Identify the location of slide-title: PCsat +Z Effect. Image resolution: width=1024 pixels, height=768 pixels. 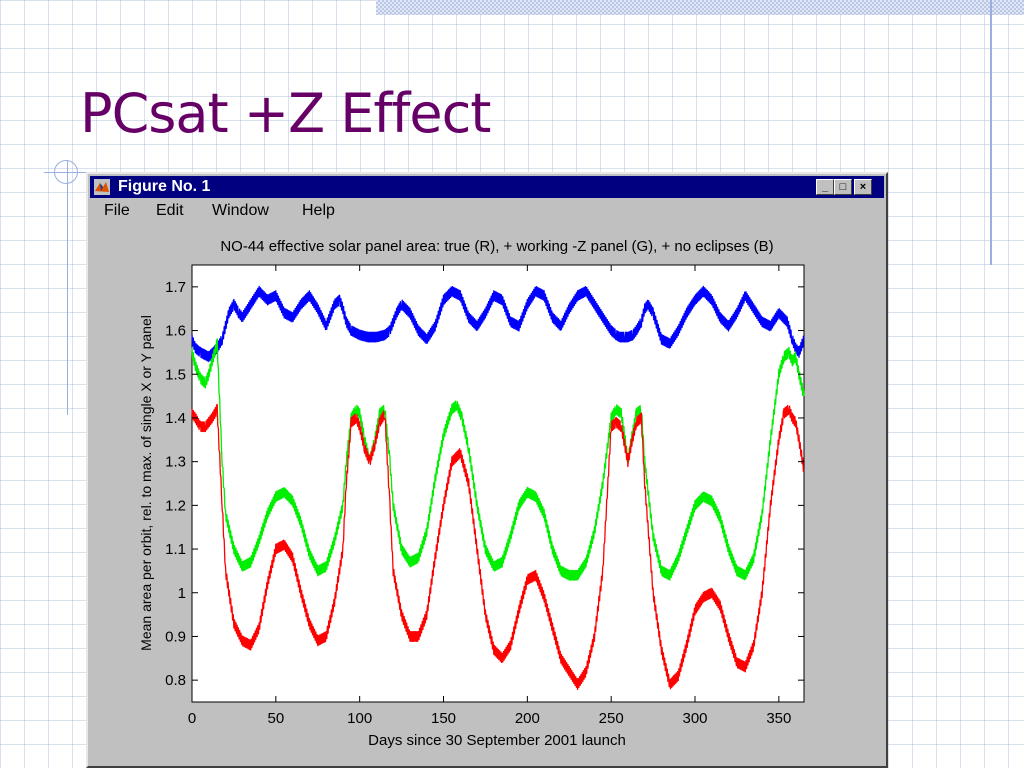
(285, 113).